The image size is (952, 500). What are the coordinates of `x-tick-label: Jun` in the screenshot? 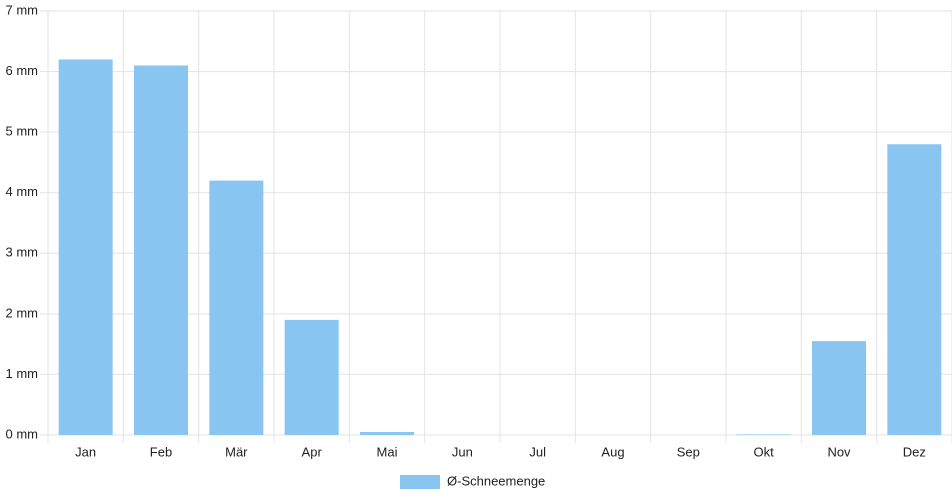 It's located at (462, 451).